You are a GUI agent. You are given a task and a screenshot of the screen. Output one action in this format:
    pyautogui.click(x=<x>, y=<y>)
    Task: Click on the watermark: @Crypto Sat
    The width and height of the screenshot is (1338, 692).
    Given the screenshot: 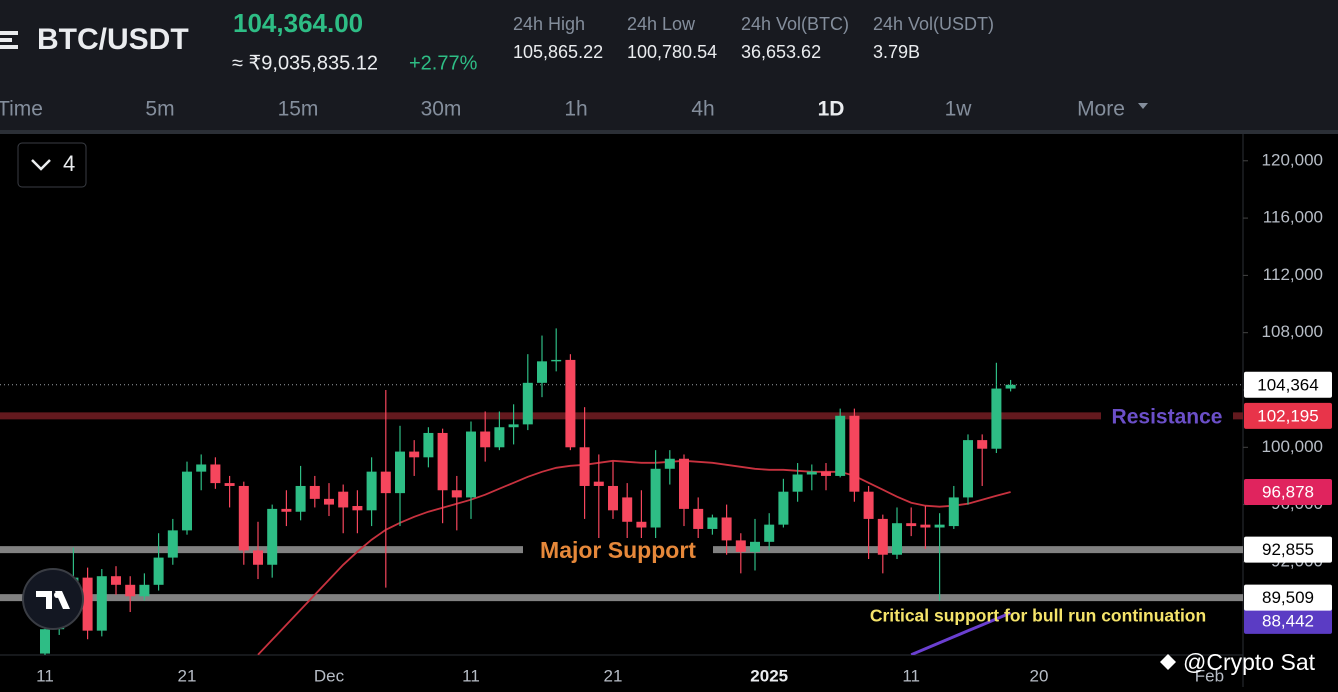 What is the action you would take?
    pyautogui.click(x=1238, y=662)
    